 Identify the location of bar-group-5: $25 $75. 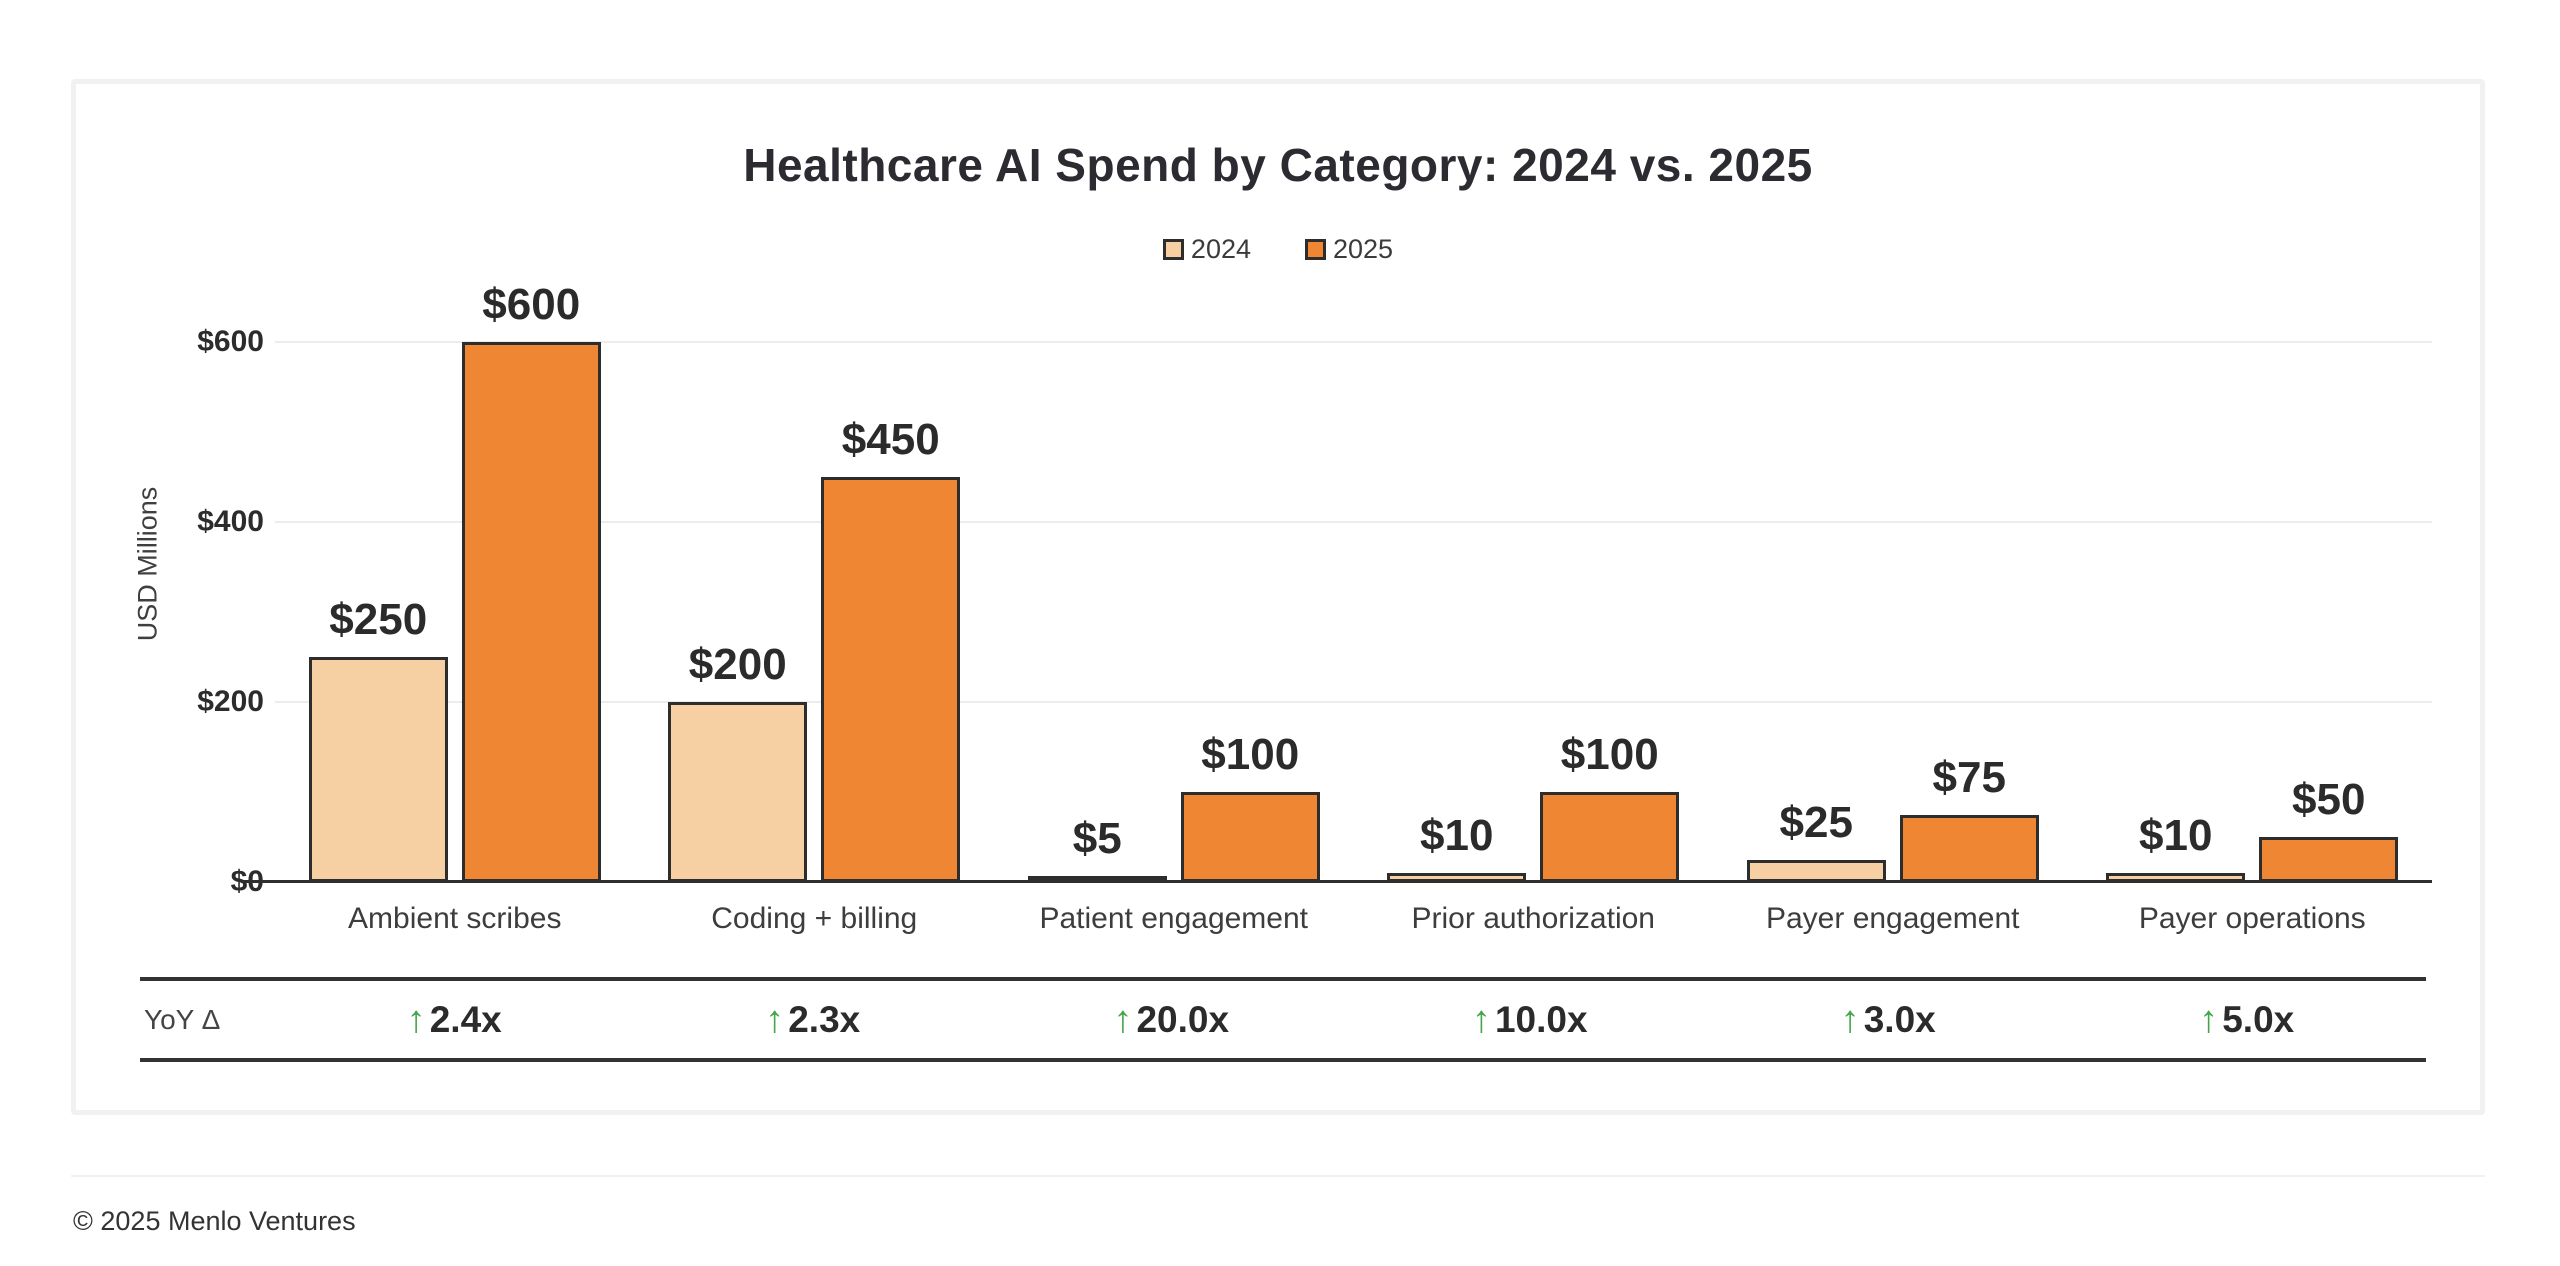
(1893, 583).